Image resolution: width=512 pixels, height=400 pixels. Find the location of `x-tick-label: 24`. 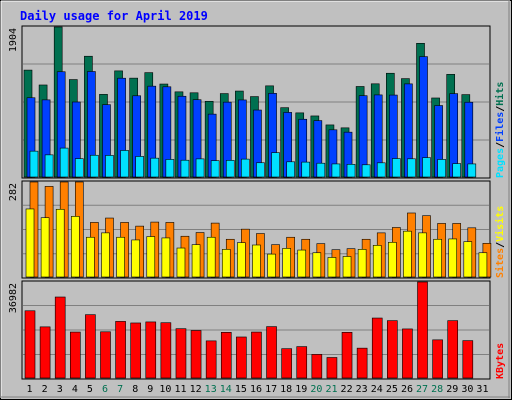

x-tick-label: 24 is located at coordinates (377, 389).